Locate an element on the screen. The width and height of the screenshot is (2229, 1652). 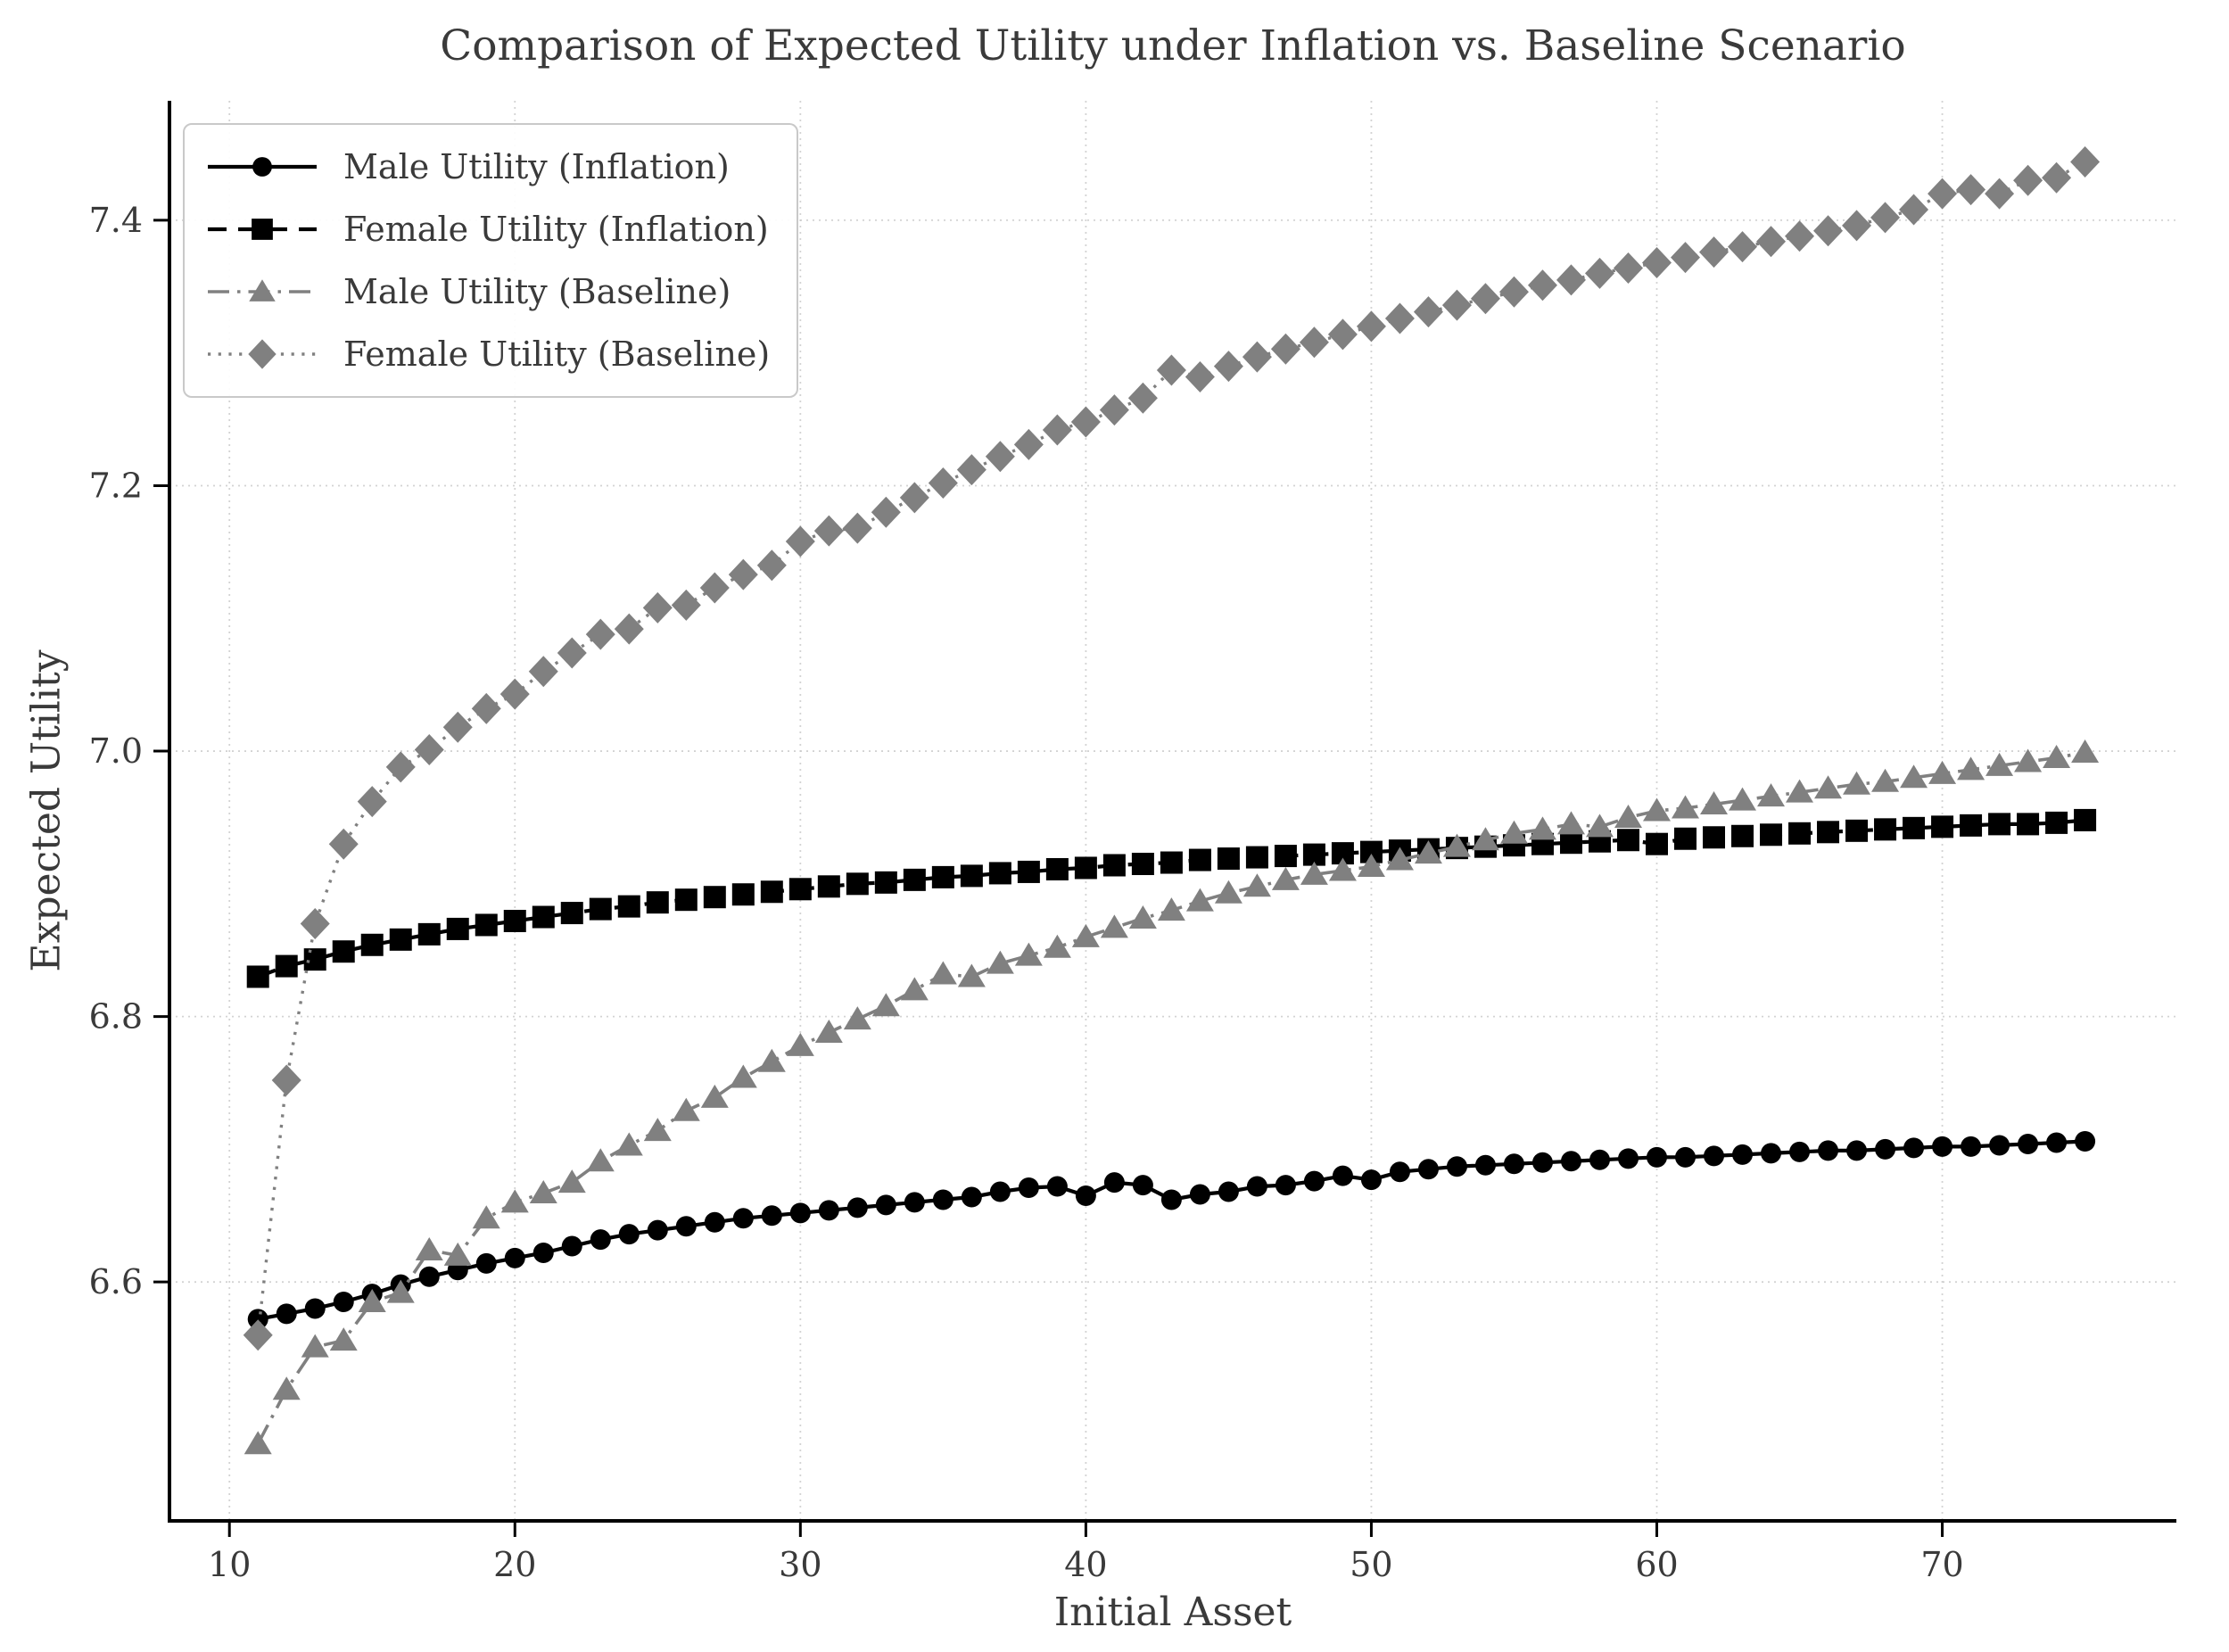
y-tick-labels: 6.6 6.8 7.0 7.2 7.4 is located at coordinates (116, 751).